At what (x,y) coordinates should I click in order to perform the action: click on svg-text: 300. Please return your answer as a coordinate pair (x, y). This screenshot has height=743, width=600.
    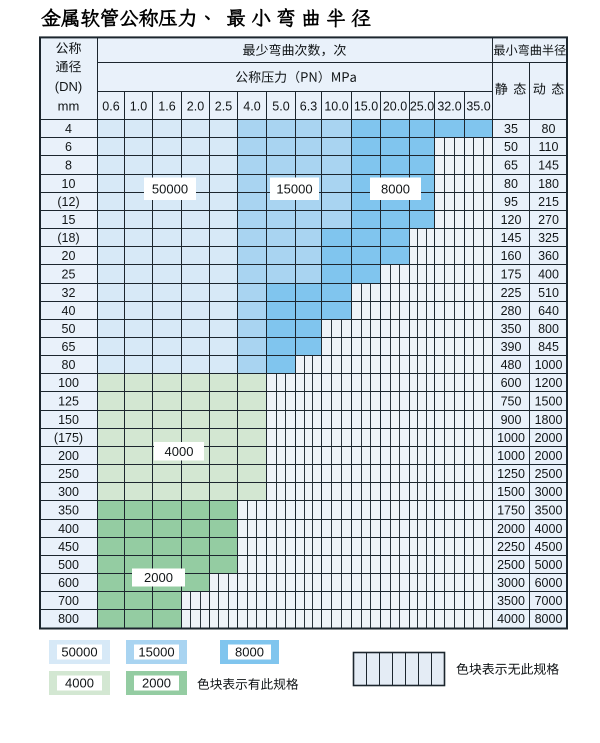
    Looking at the image, I should click on (68, 492).